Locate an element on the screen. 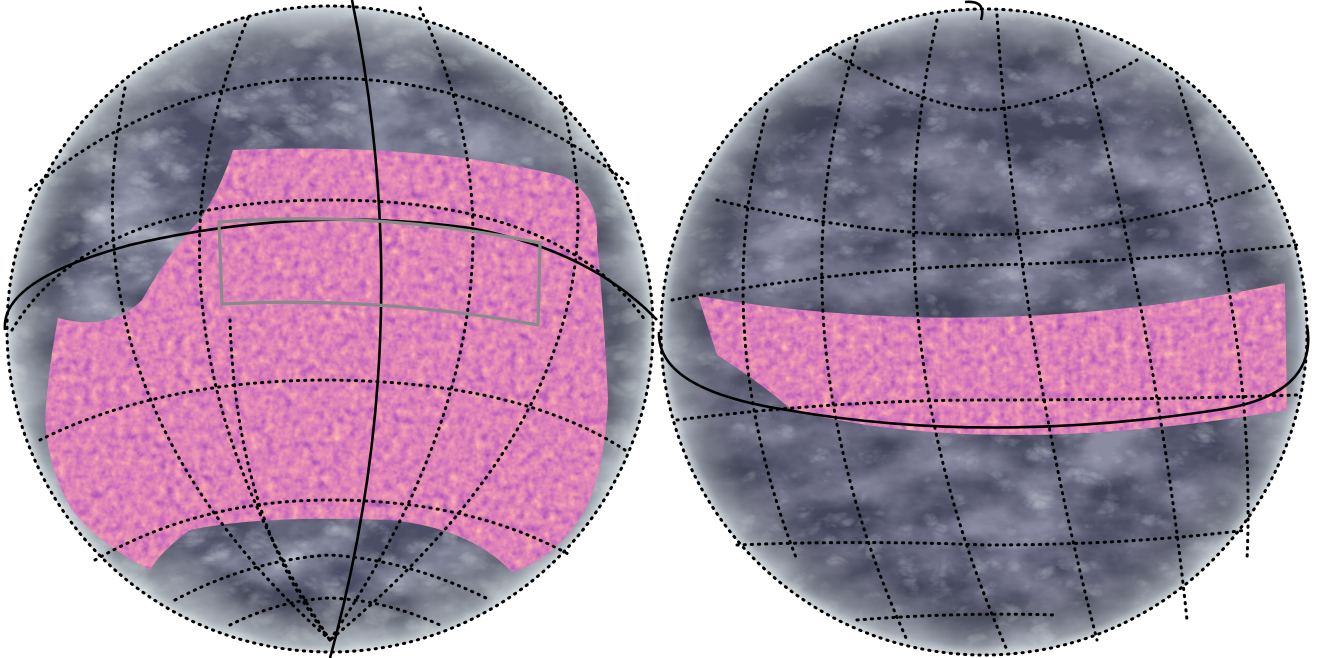 The width and height of the screenshot is (1319, 658). left-highlight-box is located at coordinates (379, 272).